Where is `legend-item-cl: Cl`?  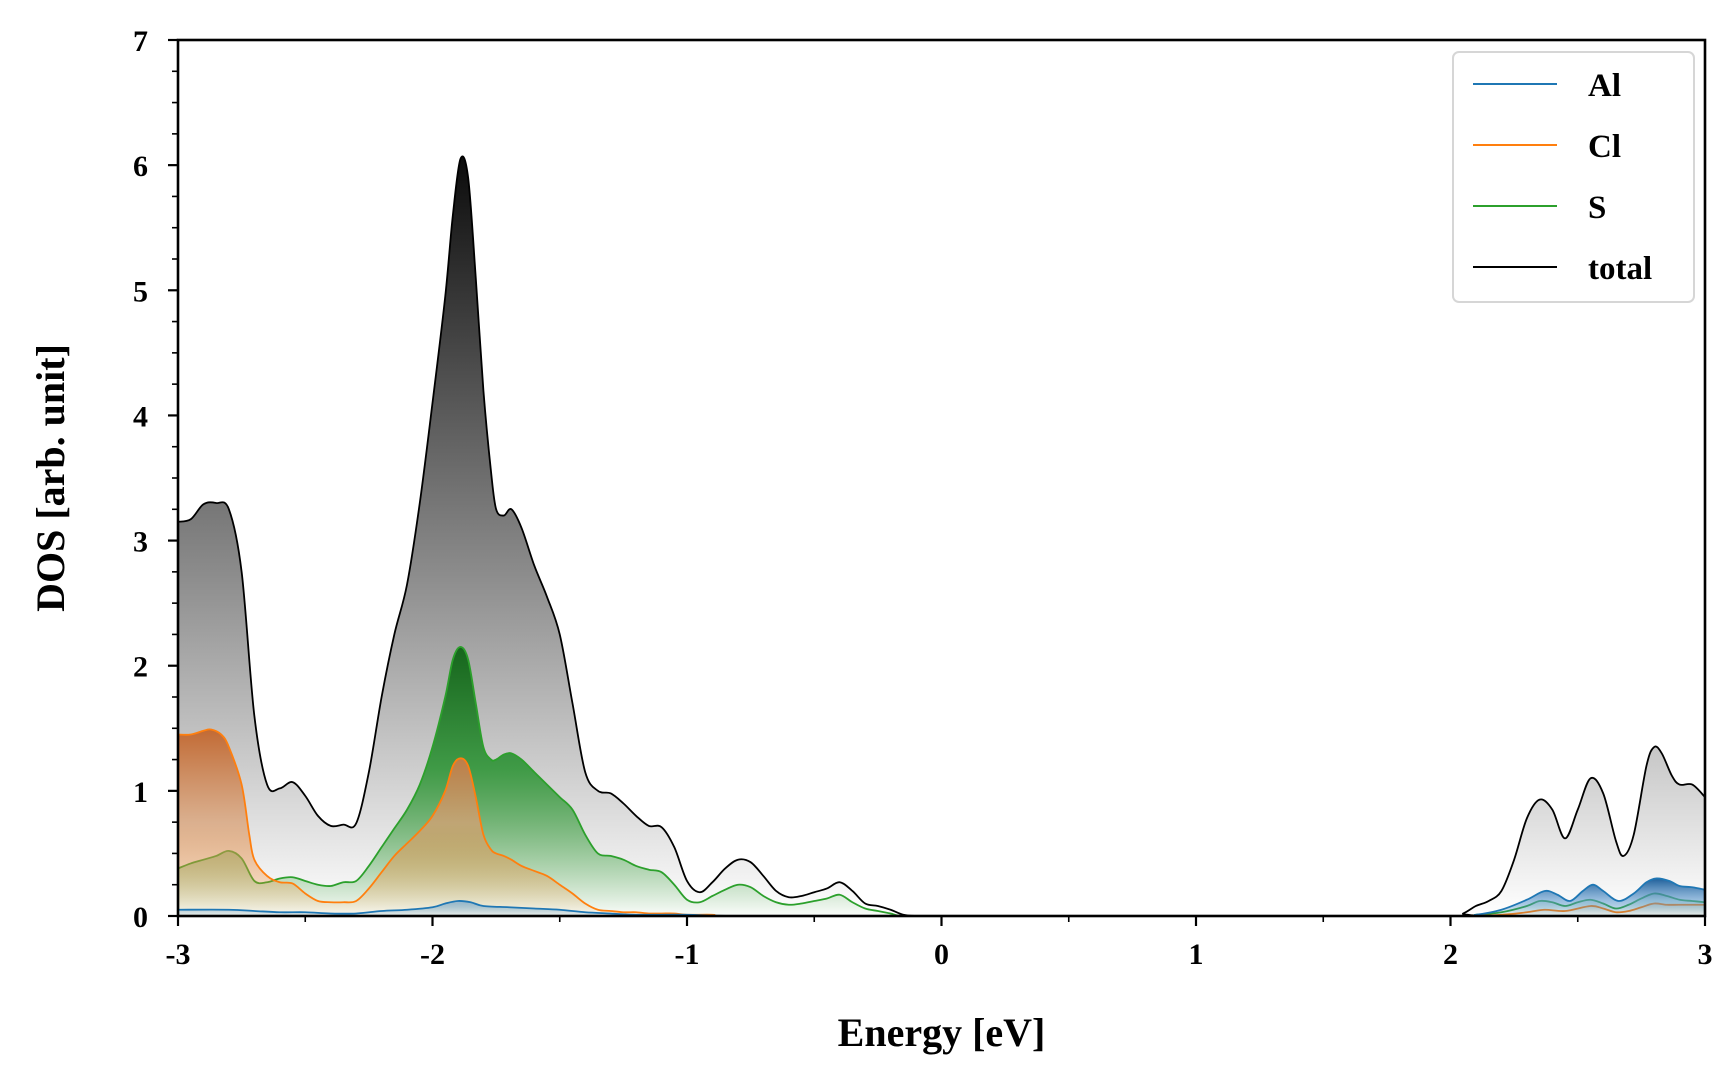
legend-item-cl: Cl is located at coordinates (1547, 147).